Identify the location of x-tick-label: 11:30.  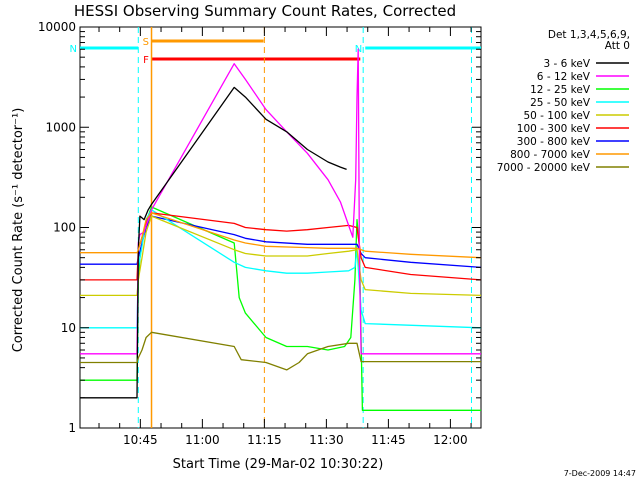
(326, 440).